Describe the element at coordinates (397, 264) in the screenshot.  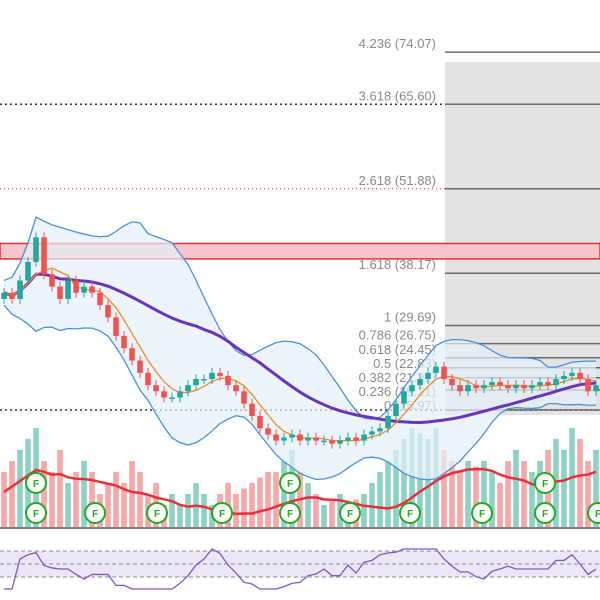
I see `fib-level-label: 1.618 (38.17)` at that location.